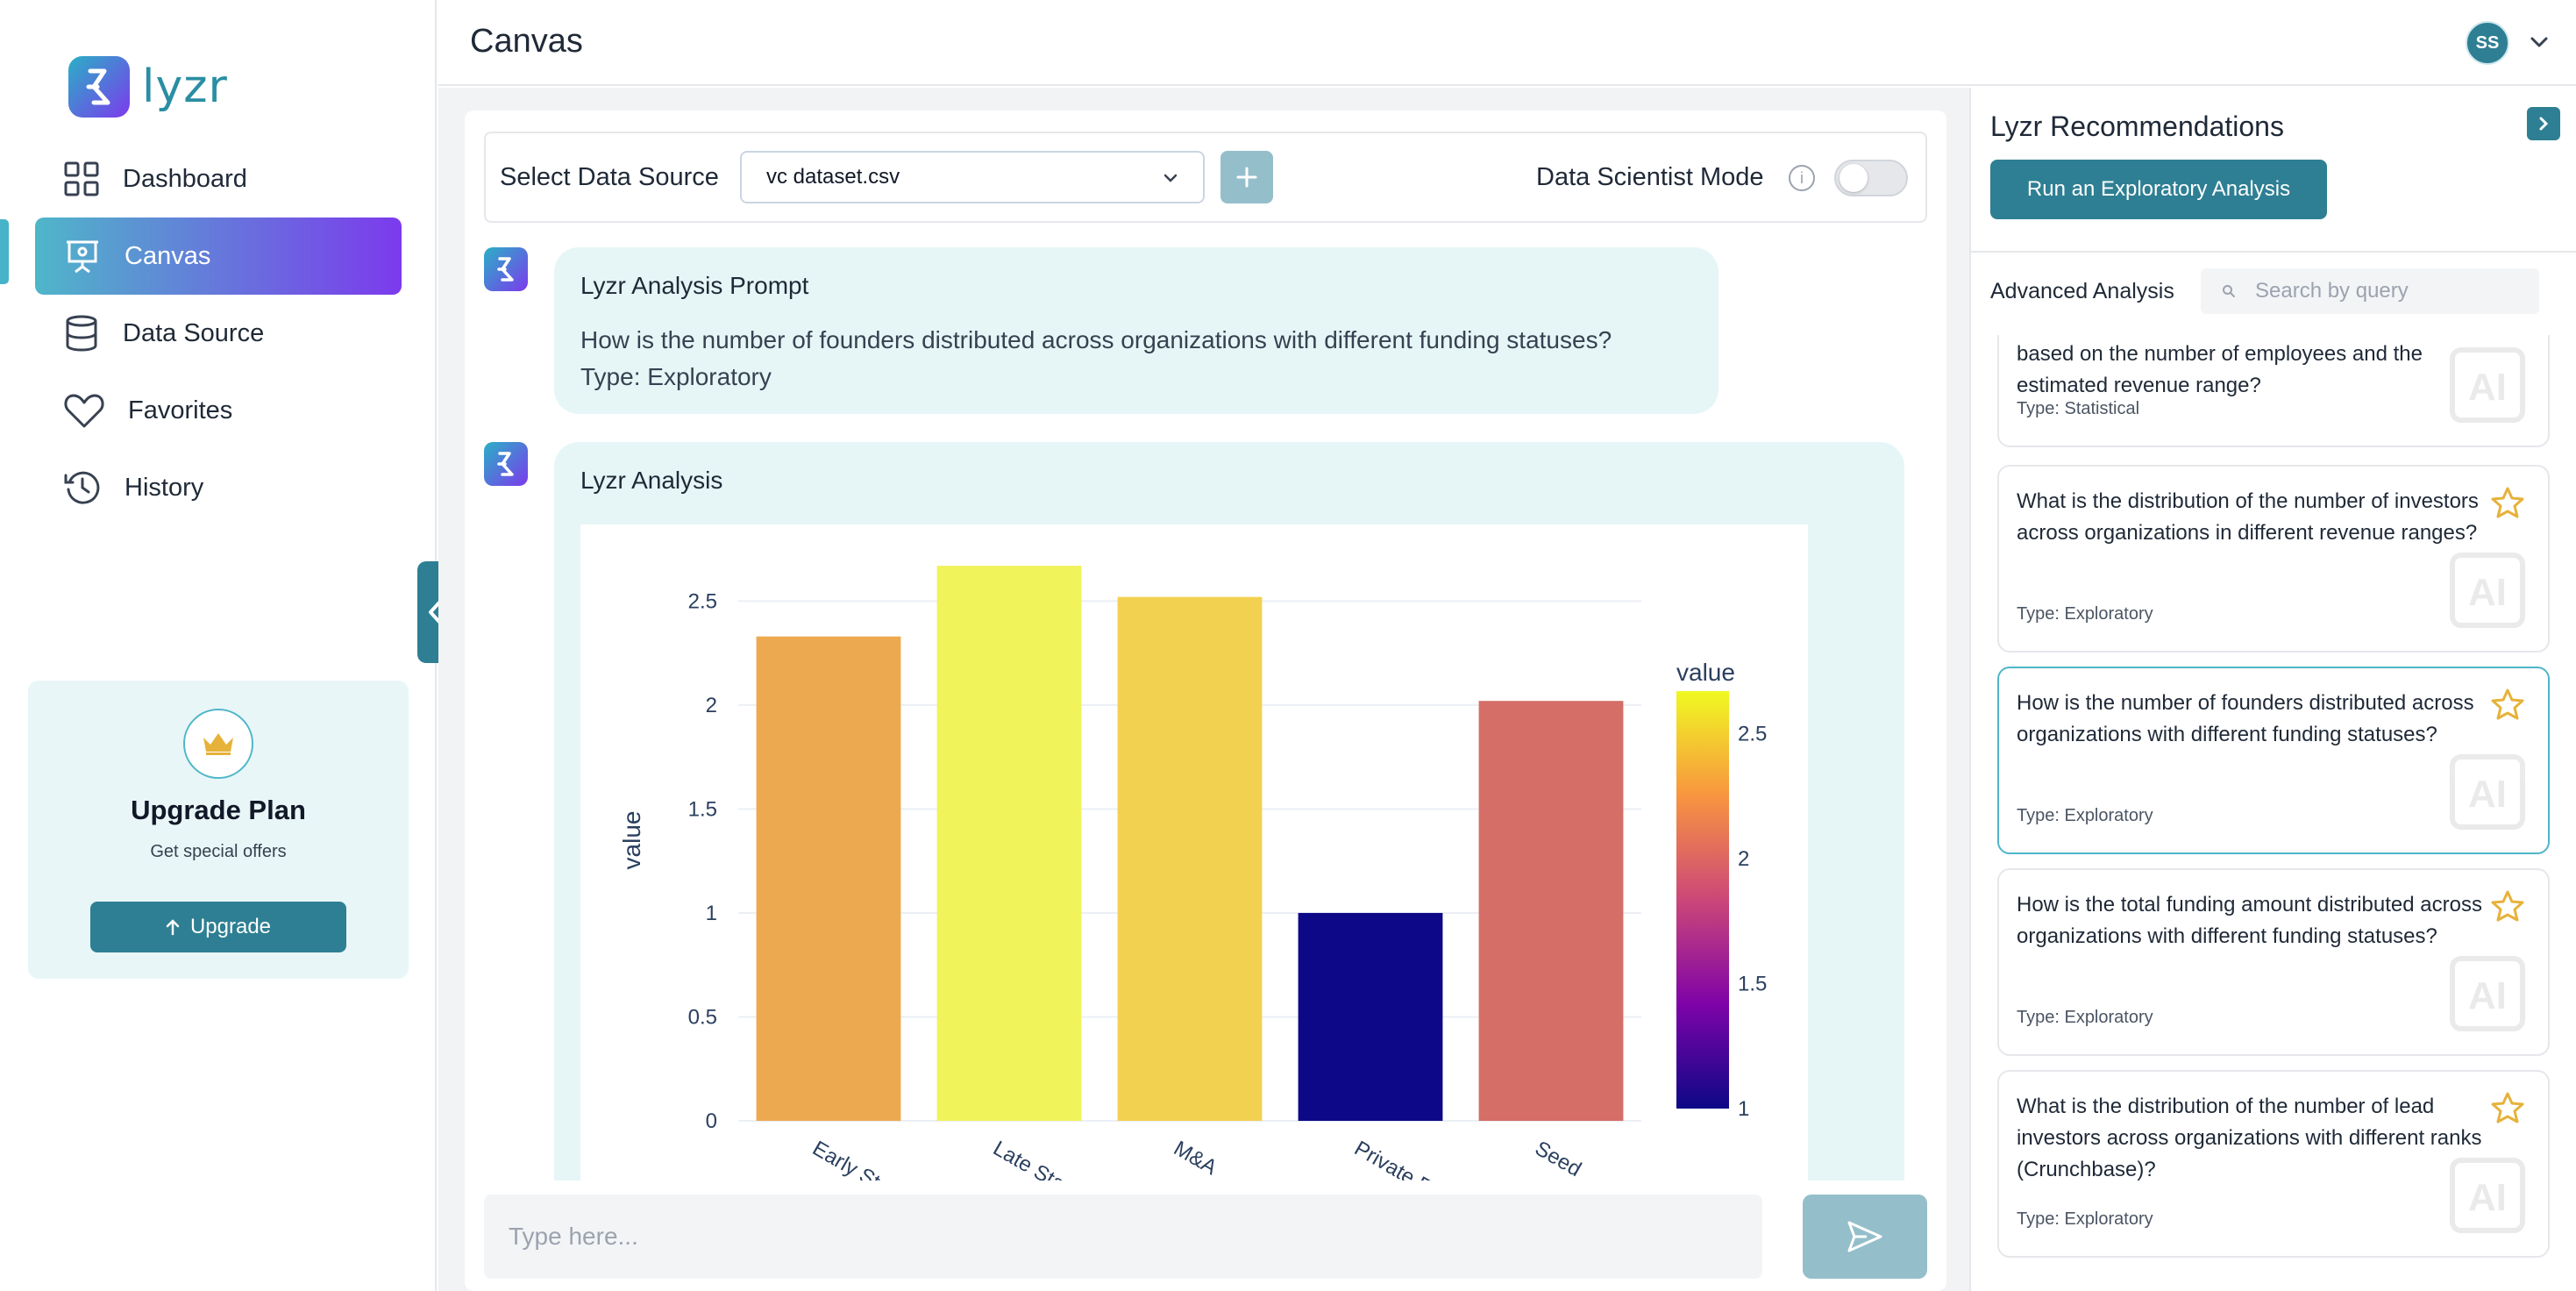  What do you see at coordinates (82, 488) in the screenshot?
I see `history-icon` at bounding box center [82, 488].